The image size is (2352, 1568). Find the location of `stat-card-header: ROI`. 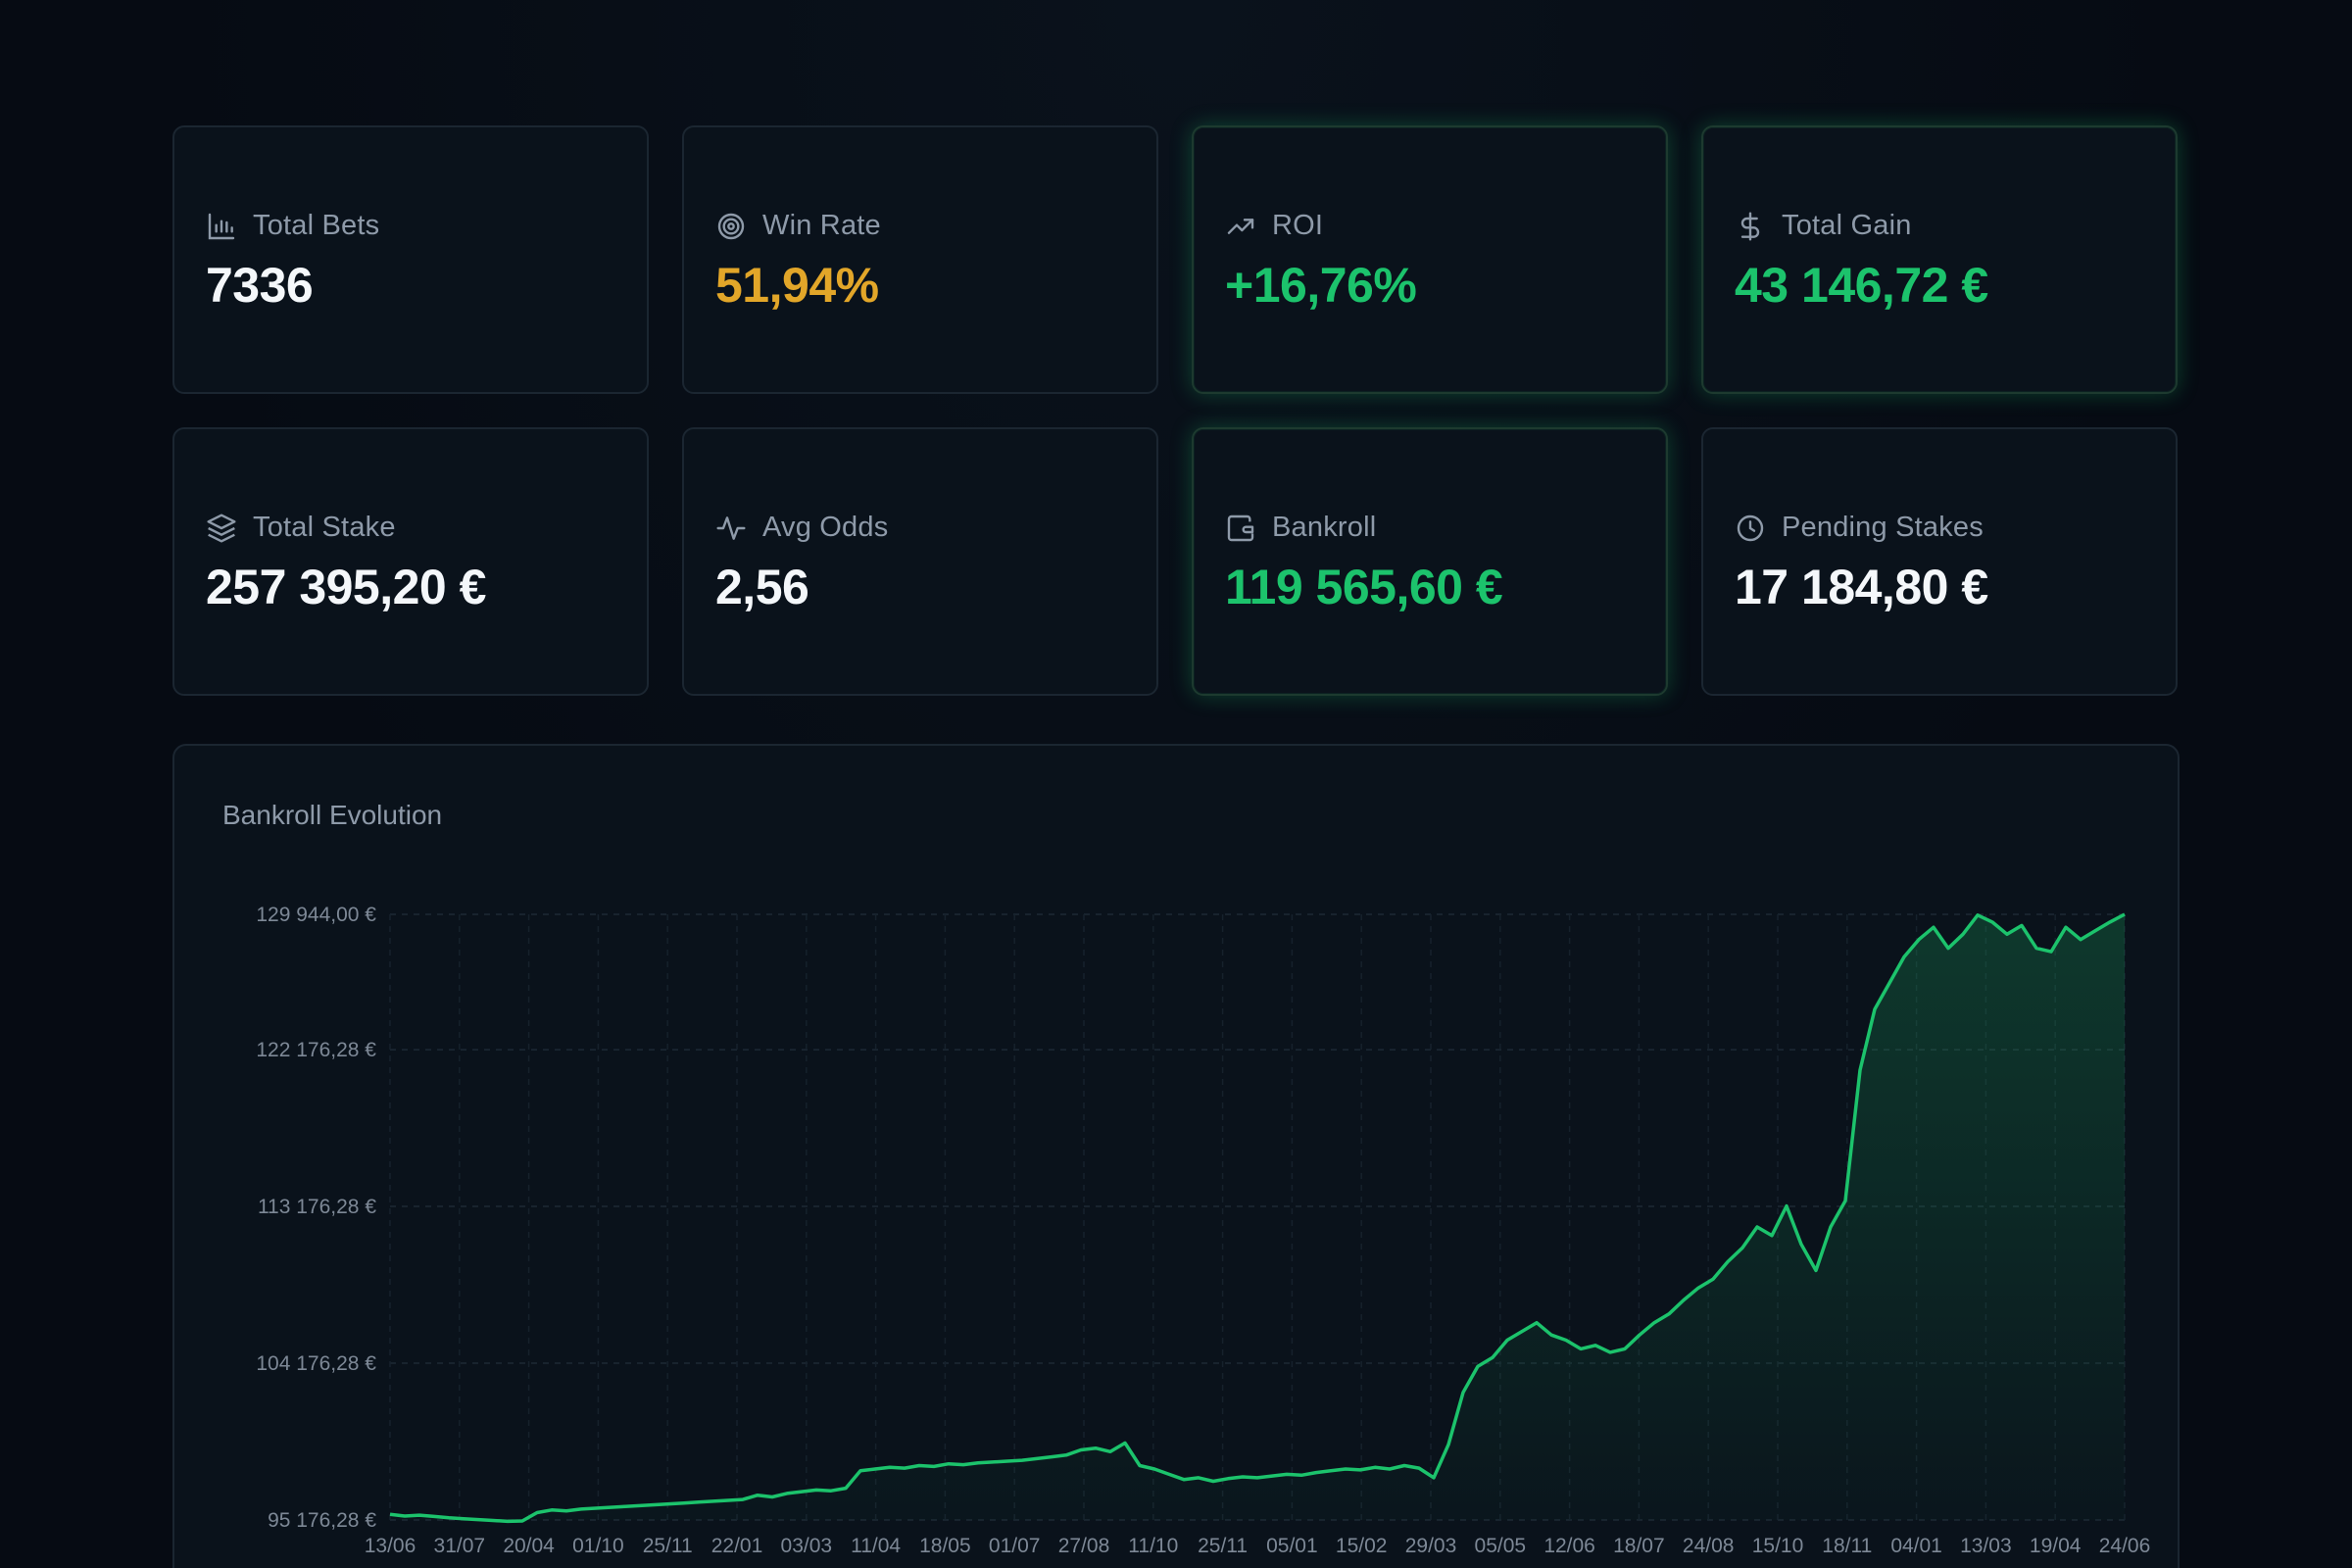

stat-card-header: ROI is located at coordinates (1274, 226).